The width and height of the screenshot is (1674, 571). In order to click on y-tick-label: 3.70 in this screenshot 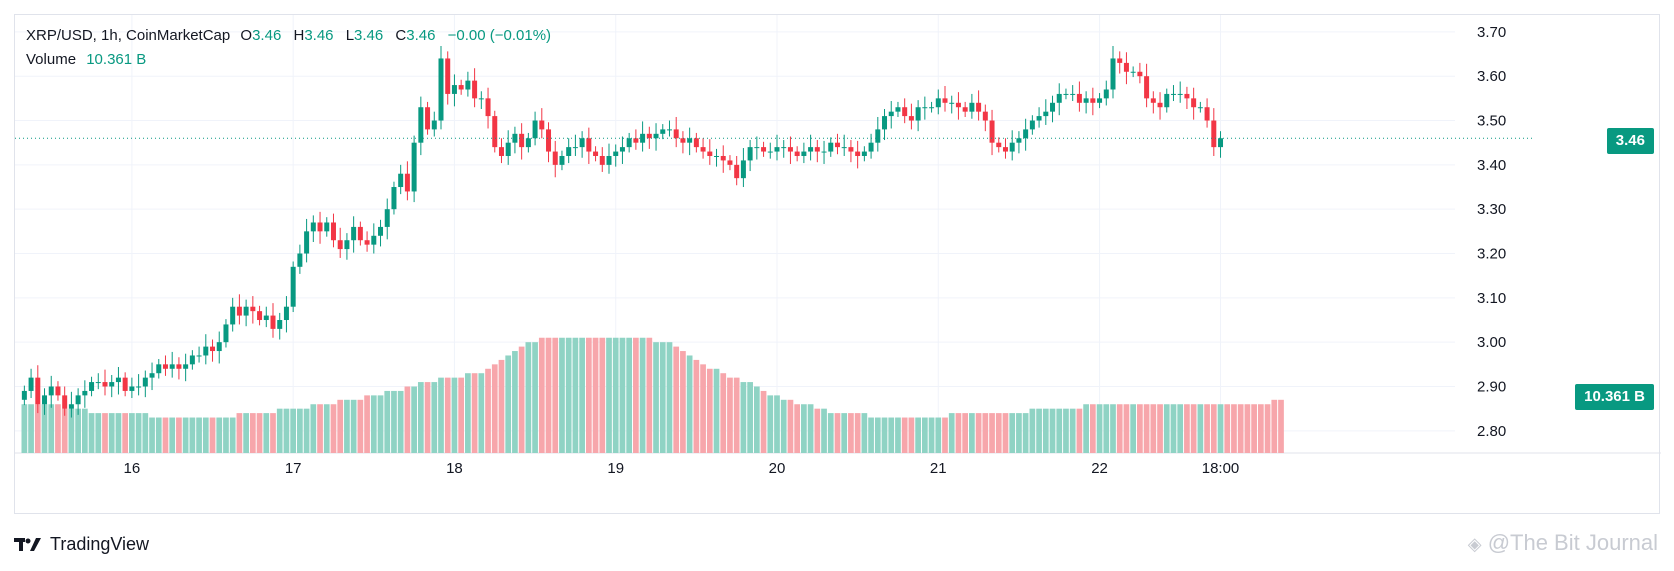, I will do `click(1491, 32)`.